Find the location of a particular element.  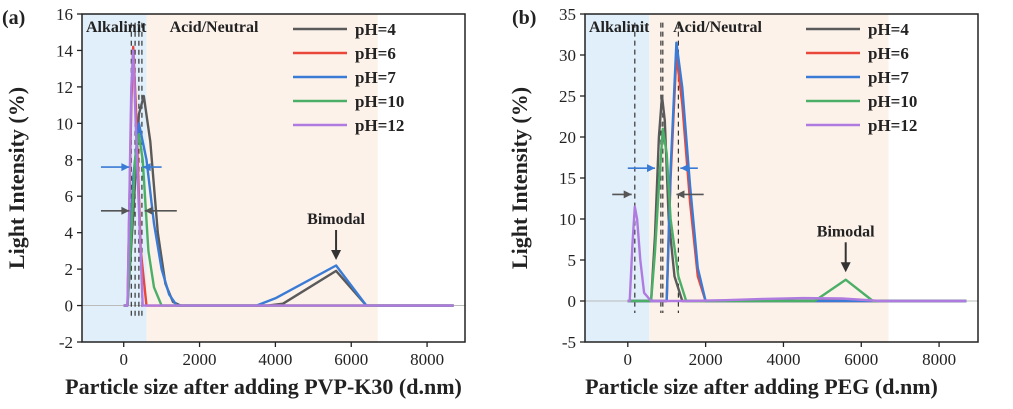

y-tick-label: 20 is located at coordinates (567, 137).